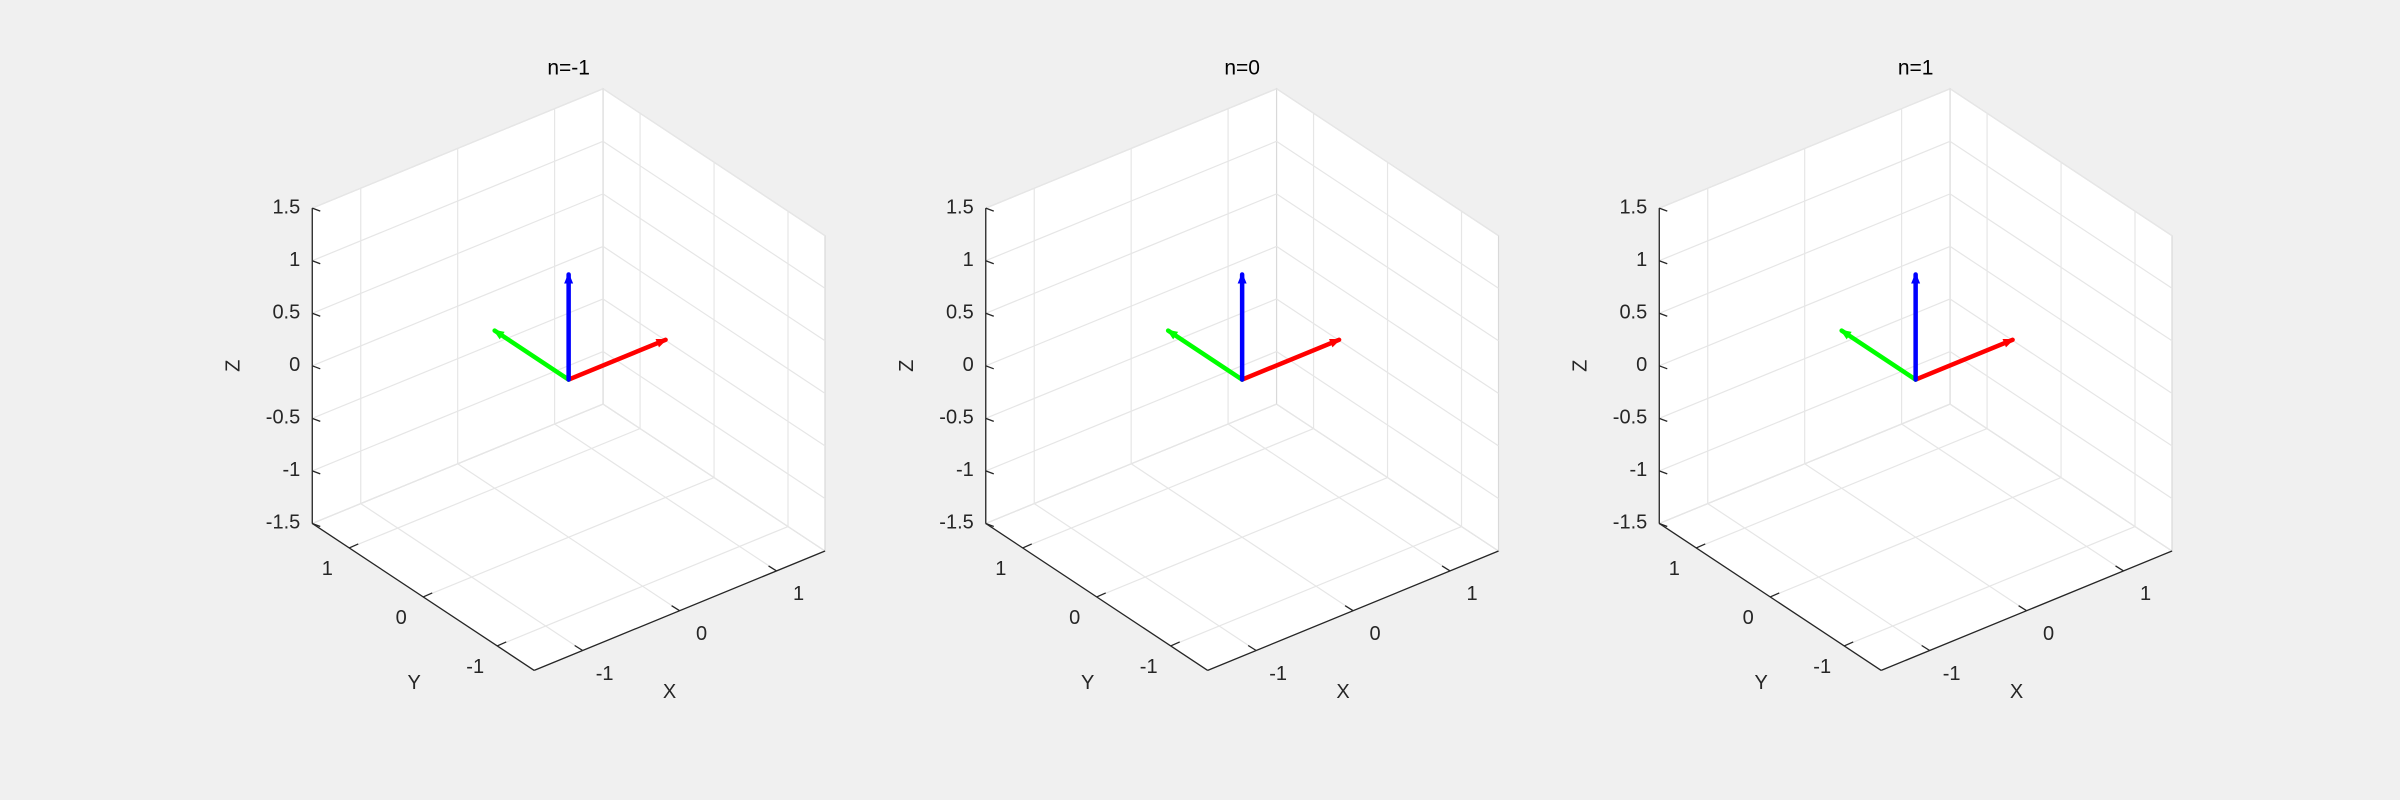 The width and height of the screenshot is (2400, 800). What do you see at coordinates (1242, 67) in the screenshot?
I see `chart-title: n=0` at bounding box center [1242, 67].